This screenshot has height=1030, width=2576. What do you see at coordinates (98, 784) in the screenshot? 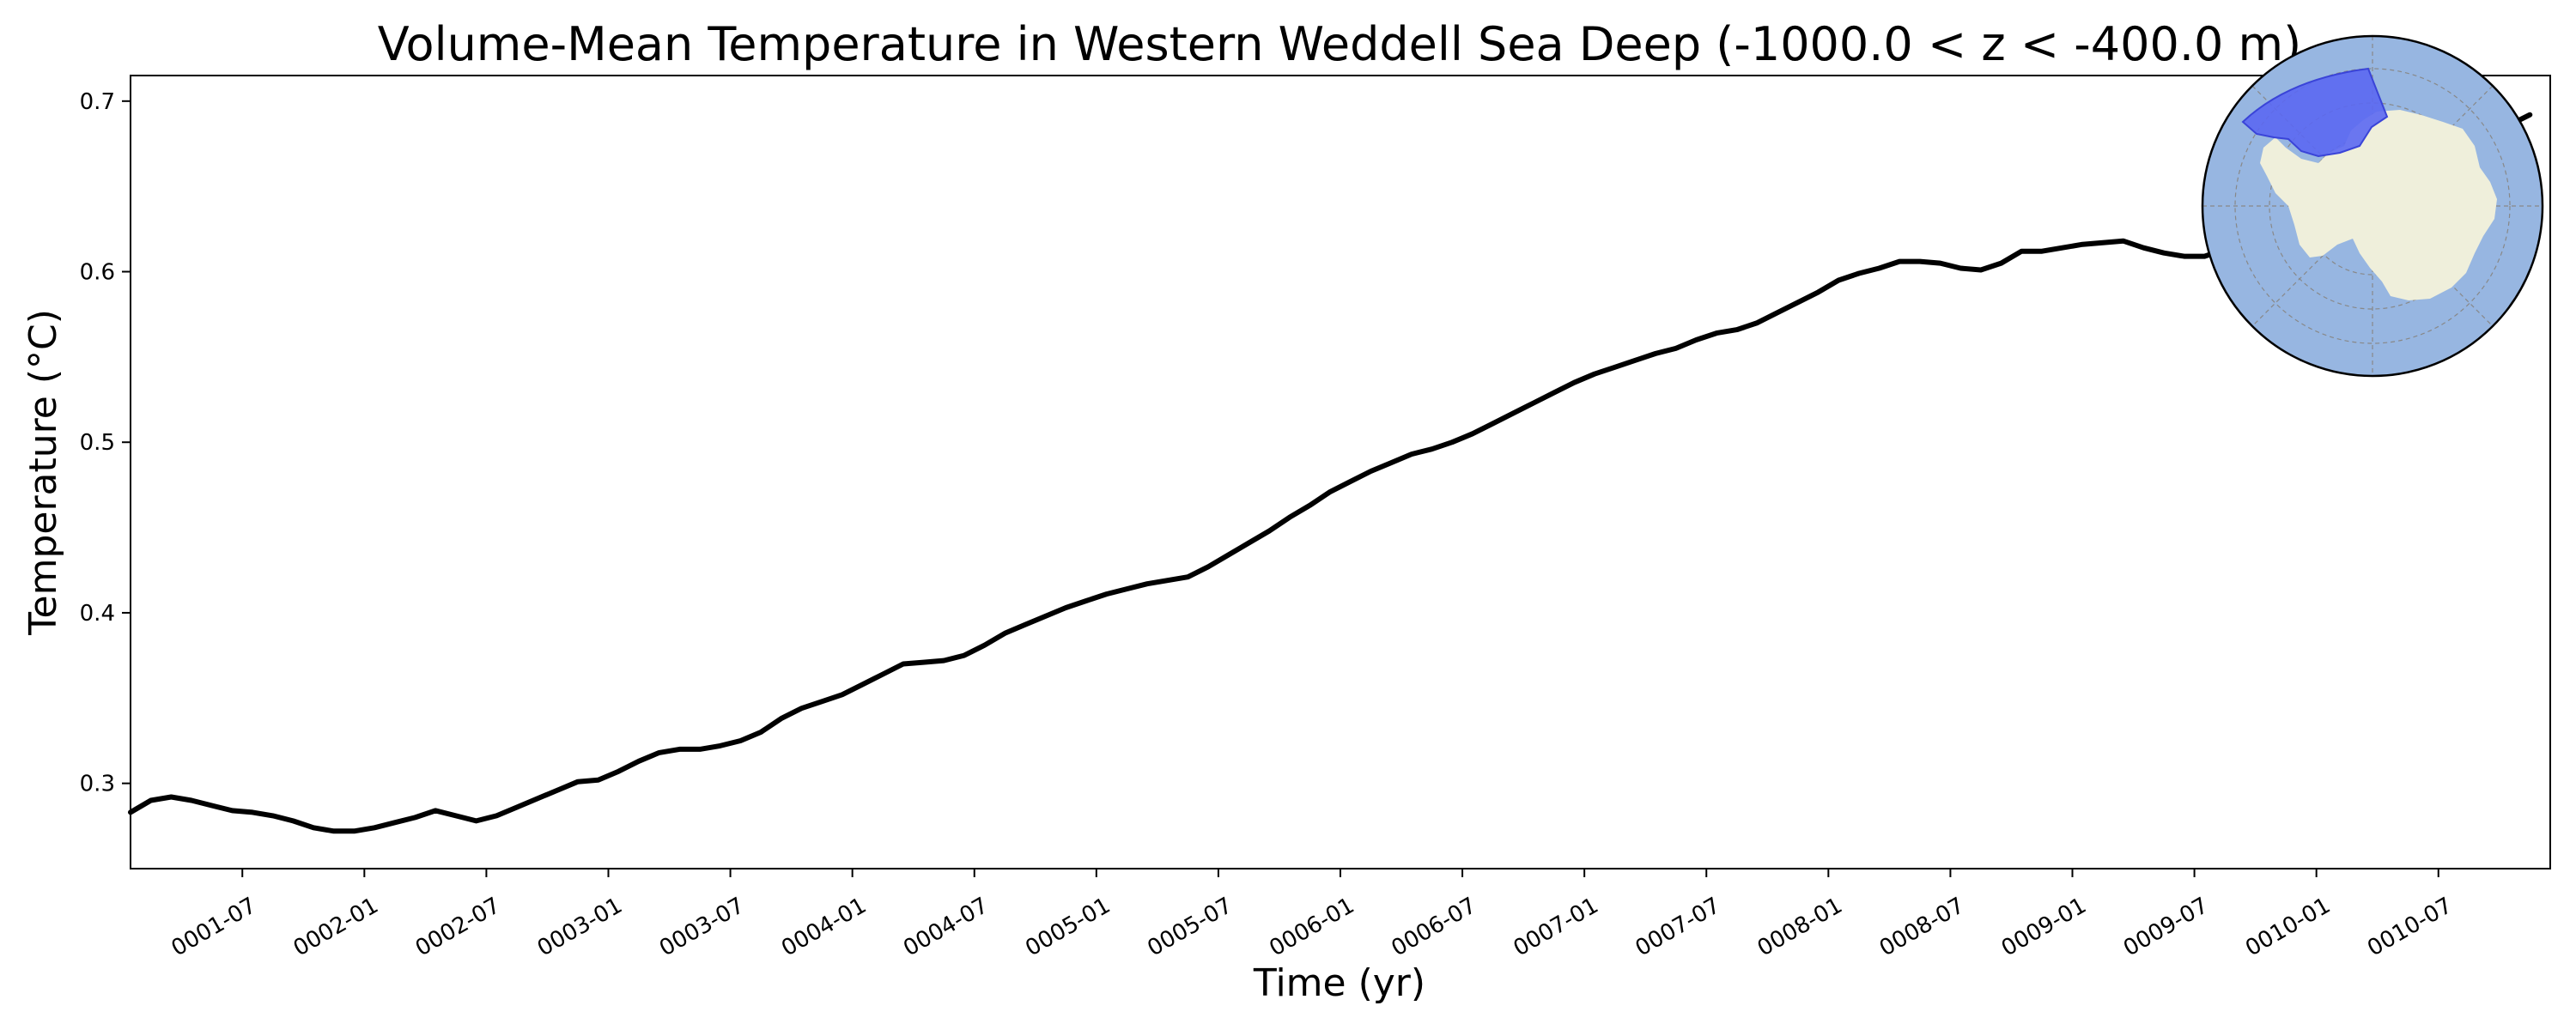
I see `y-tick-label: 0.3` at bounding box center [98, 784].